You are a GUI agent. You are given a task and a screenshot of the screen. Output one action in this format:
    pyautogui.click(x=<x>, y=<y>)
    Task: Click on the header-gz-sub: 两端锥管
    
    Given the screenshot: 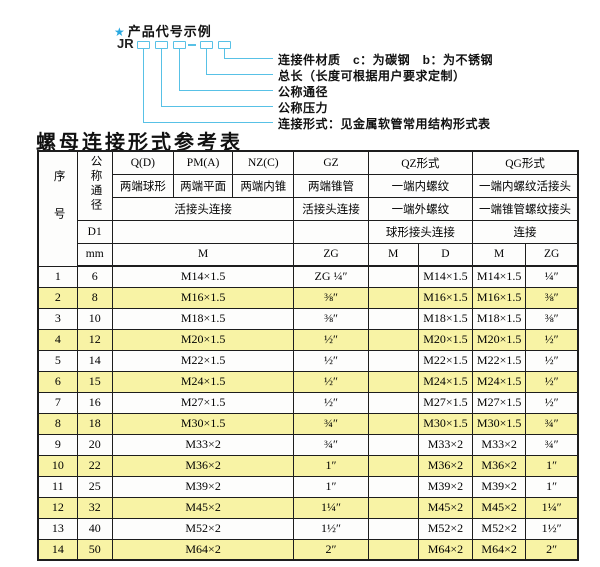 What is the action you would take?
    pyautogui.click(x=331, y=185)
    